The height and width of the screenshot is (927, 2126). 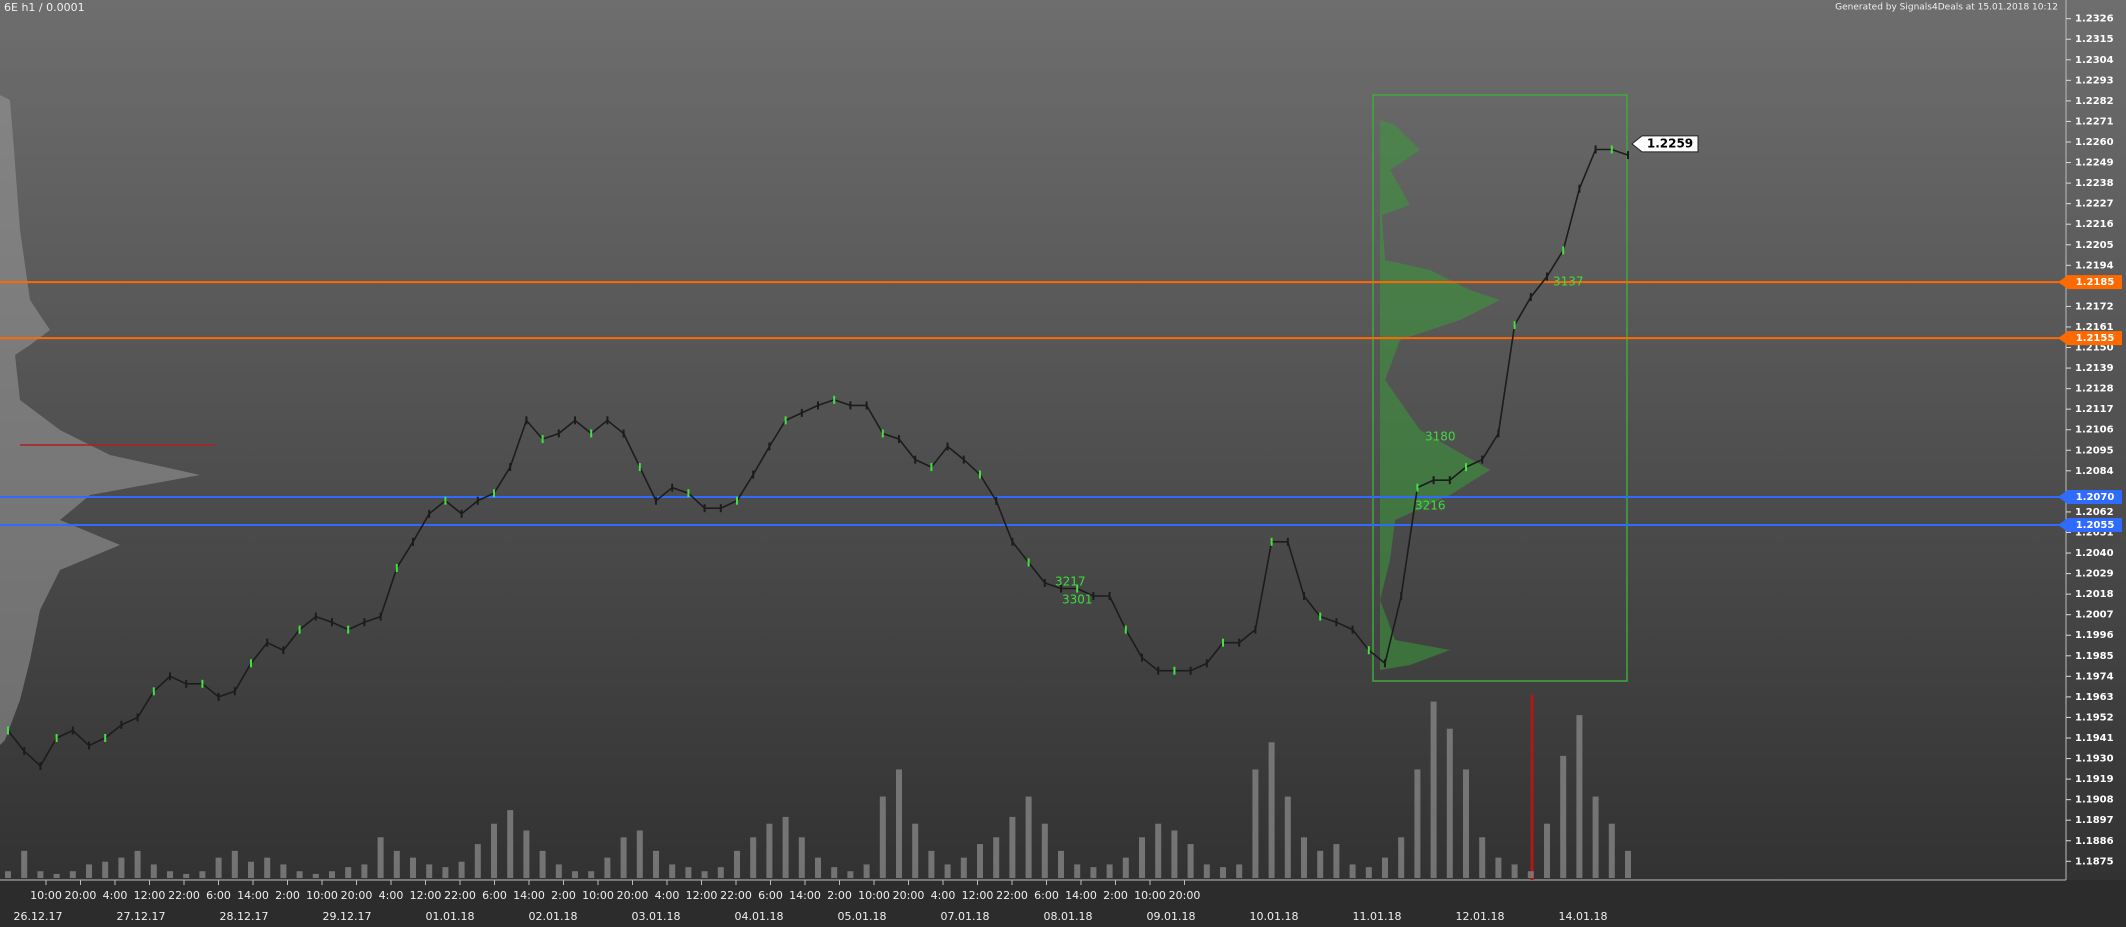 I want to click on y-tick-label: 1.1919, so click(x=2094, y=779).